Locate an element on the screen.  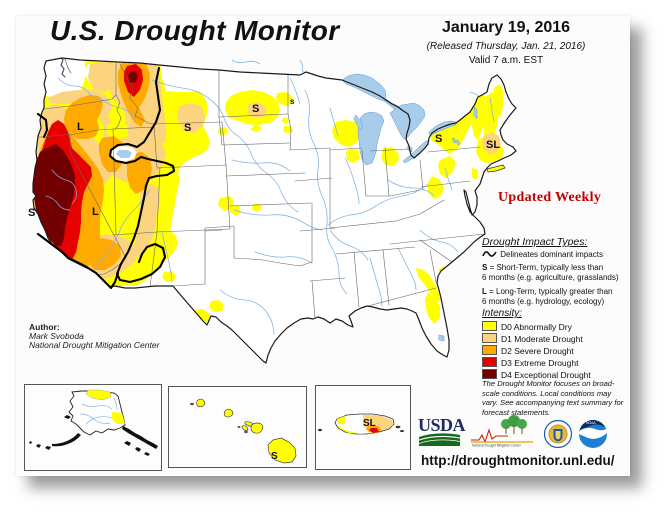
svg-text: USDA is located at coordinates (442, 425).